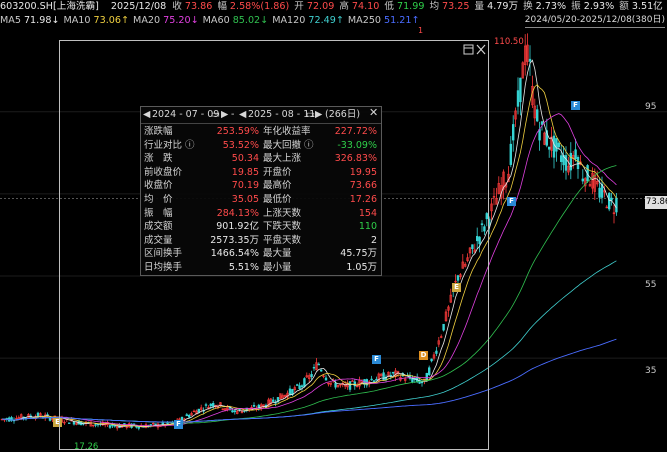 The image size is (667, 452). Describe the element at coordinates (282, 227) in the screenshot. I see `stat-label: 下跌天数` at that location.